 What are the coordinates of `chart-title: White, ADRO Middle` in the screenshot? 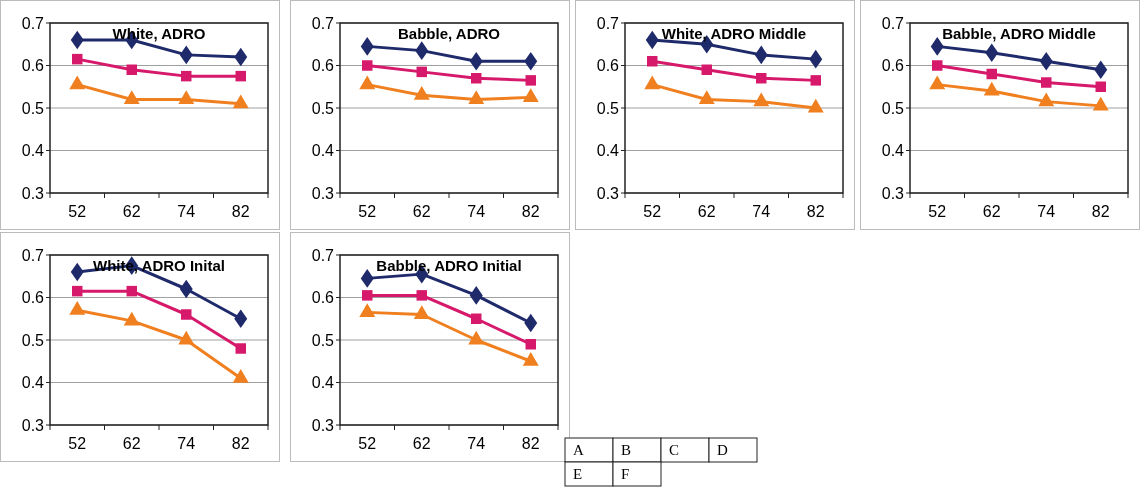 It's located at (734, 33).